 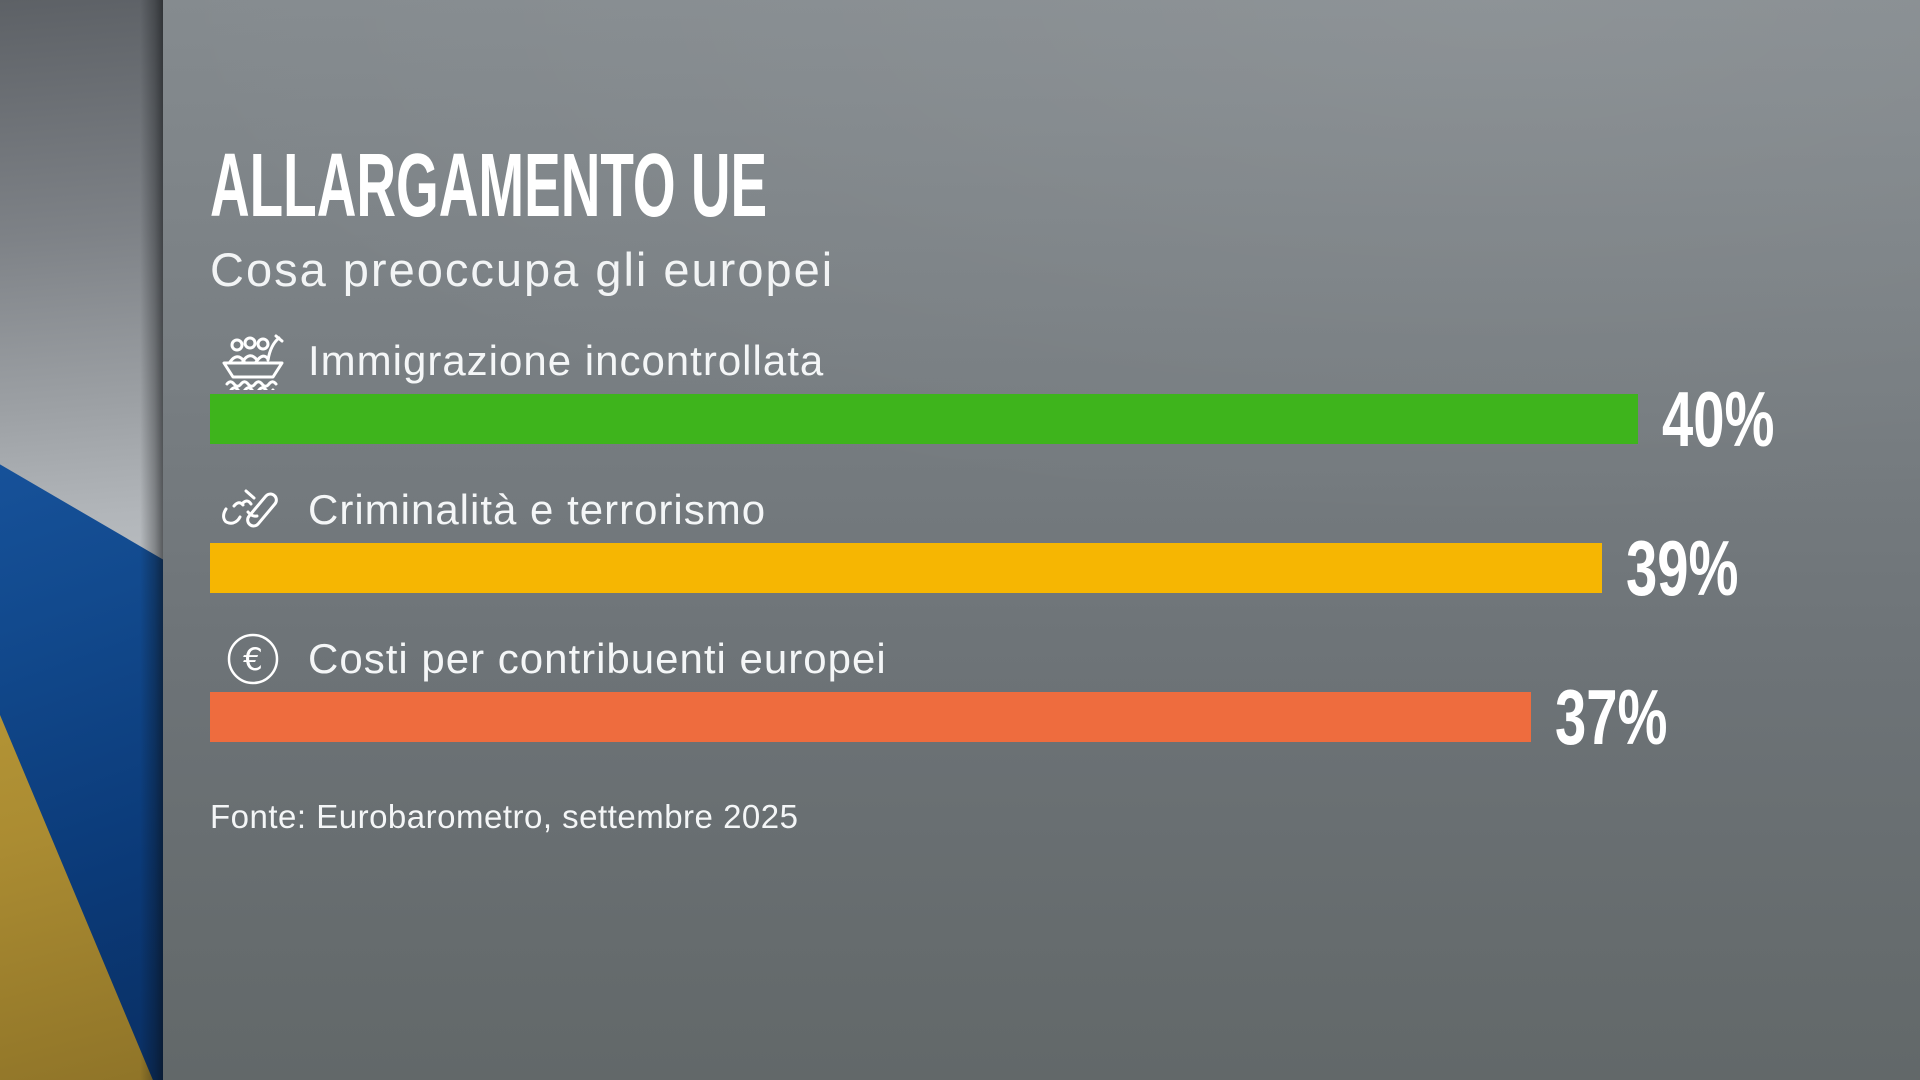 I want to click on euro-coin-icon: €, so click(x=253, y=659).